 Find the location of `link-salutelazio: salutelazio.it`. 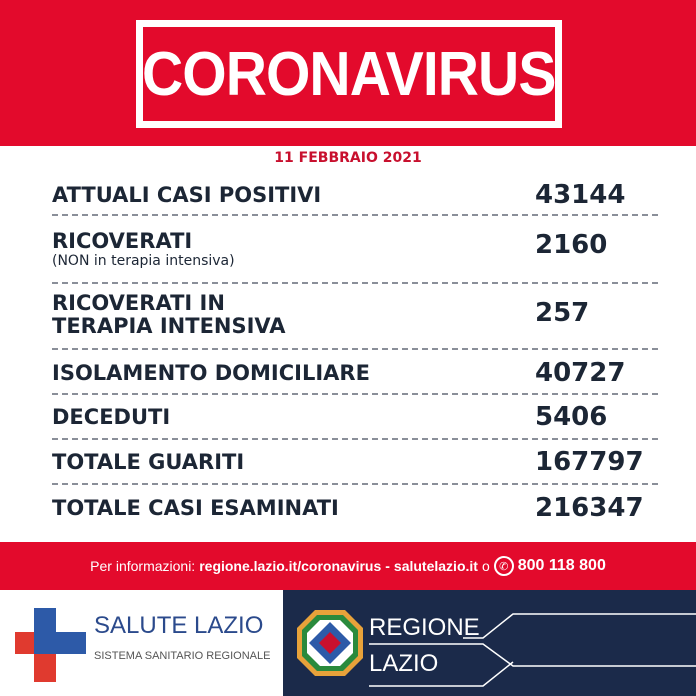

link-salutelazio: salutelazio.it is located at coordinates (435, 566).